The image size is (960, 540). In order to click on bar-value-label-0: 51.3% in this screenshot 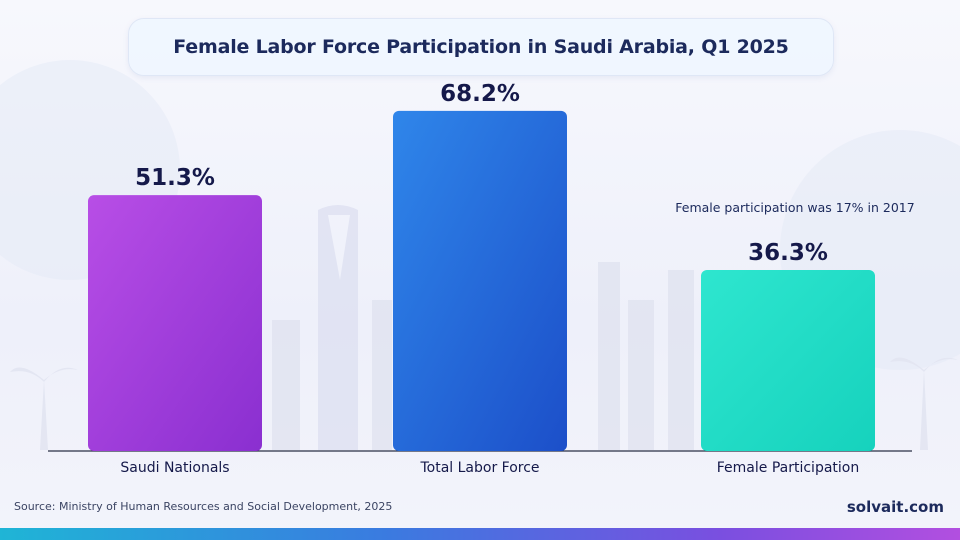, I will do `click(175, 178)`.